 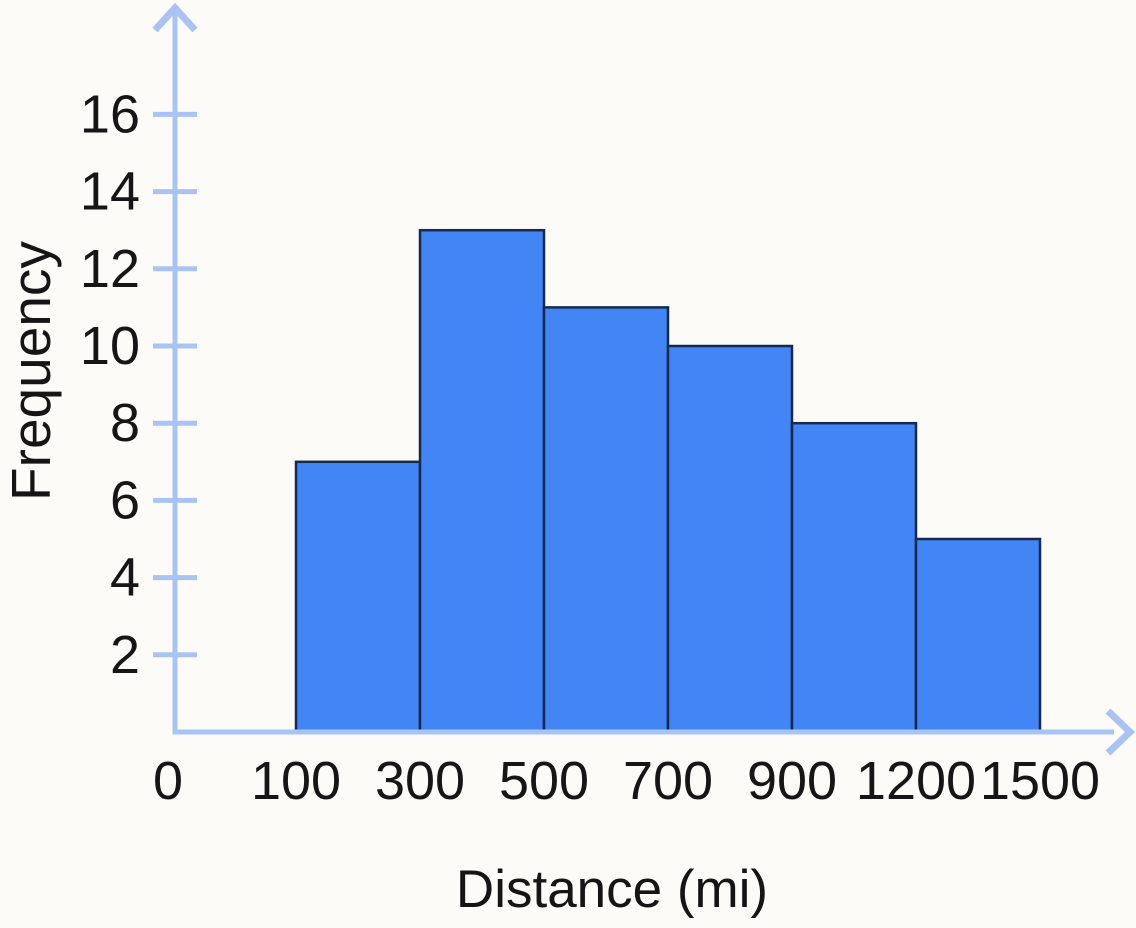 What do you see at coordinates (296, 781) in the screenshot?
I see `x-tick-label-100: 100` at bounding box center [296, 781].